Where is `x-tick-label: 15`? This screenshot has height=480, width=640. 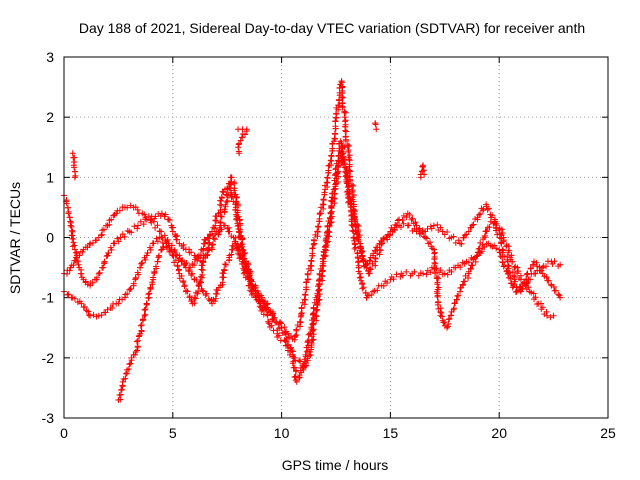
x-tick-label: 15 is located at coordinates (391, 433).